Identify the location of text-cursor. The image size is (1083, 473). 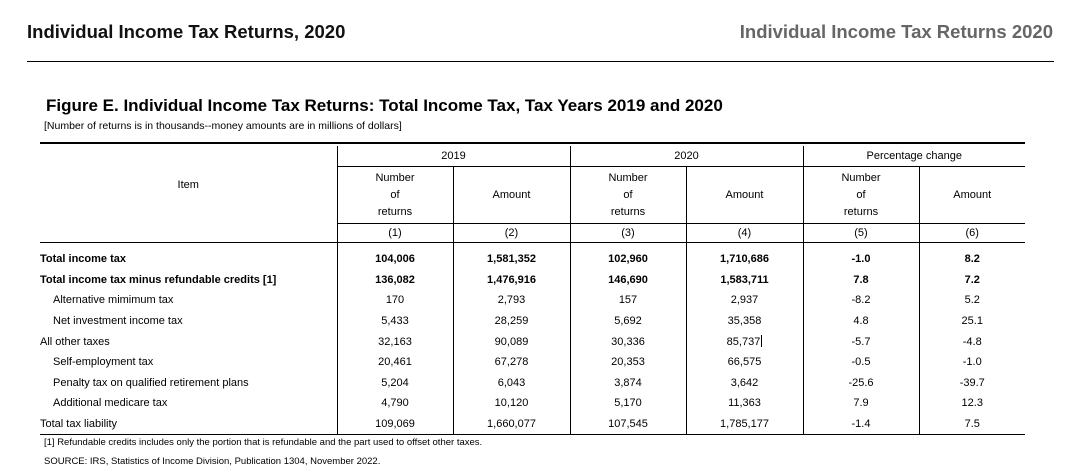
(762, 341).